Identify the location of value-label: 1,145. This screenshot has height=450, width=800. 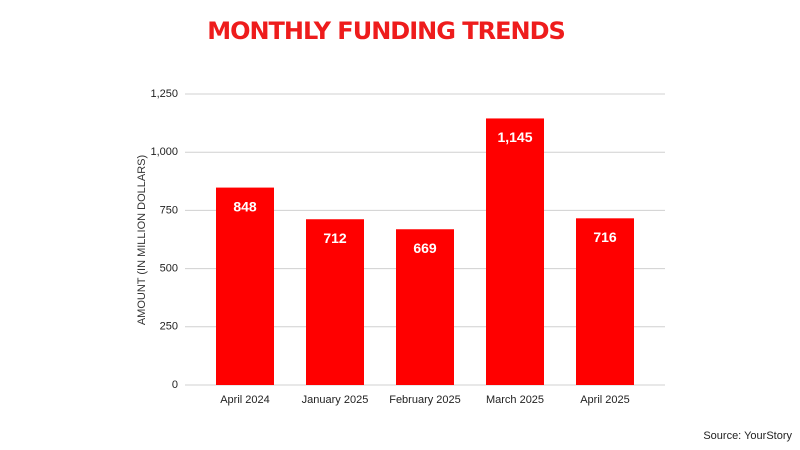
(514, 137).